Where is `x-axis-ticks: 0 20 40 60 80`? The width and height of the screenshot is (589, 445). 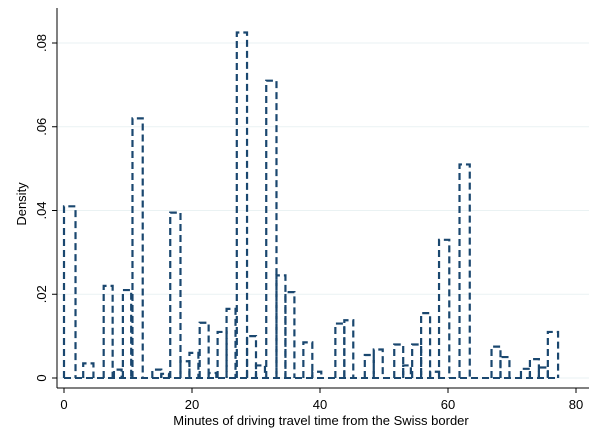 x-axis-ticks: 0 20 40 60 80 is located at coordinates (321, 400).